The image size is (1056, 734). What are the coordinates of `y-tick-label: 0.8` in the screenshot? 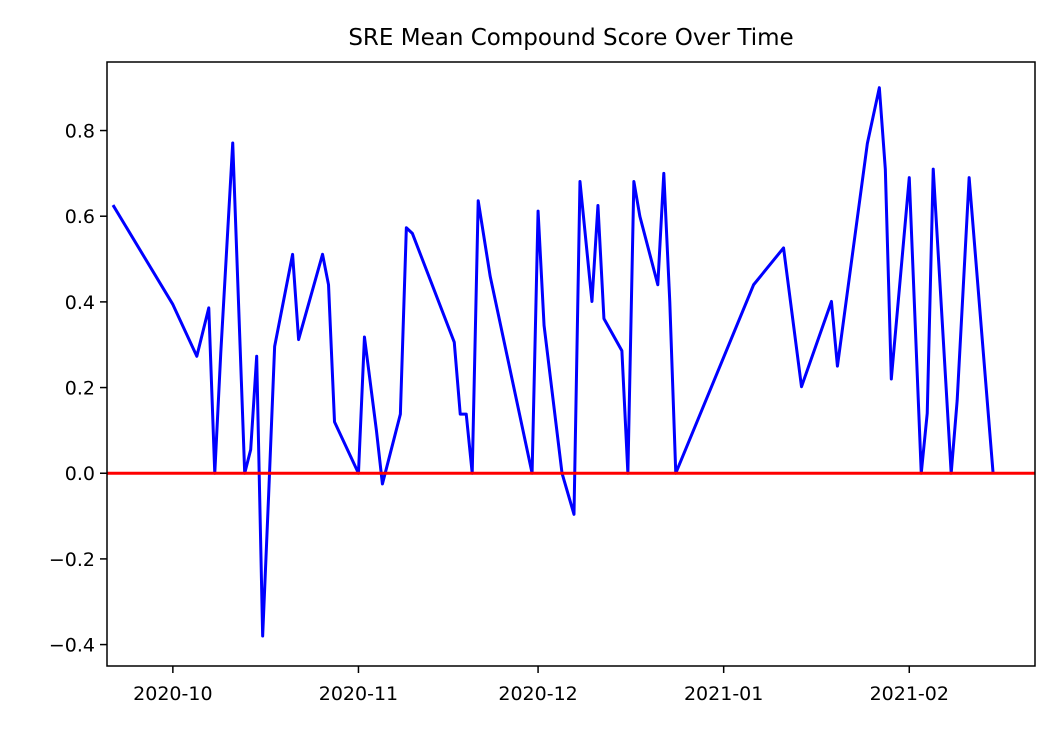 It's located at (80, 132).